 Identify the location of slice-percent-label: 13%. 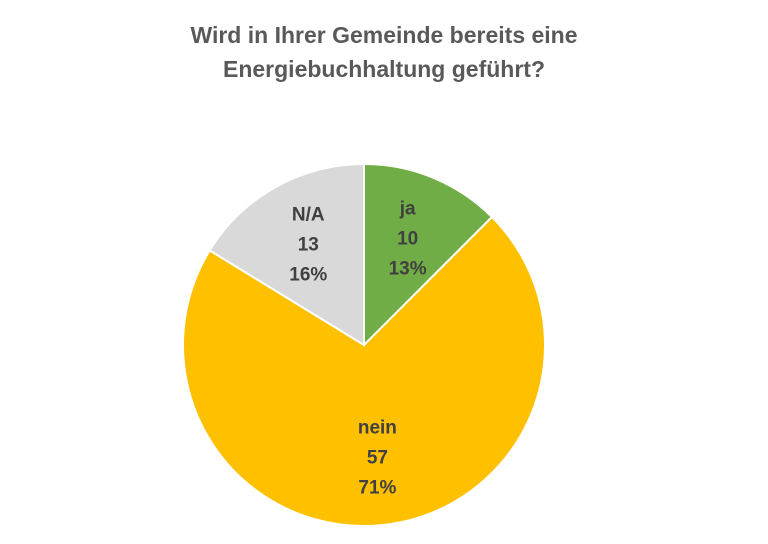
(408, 269).